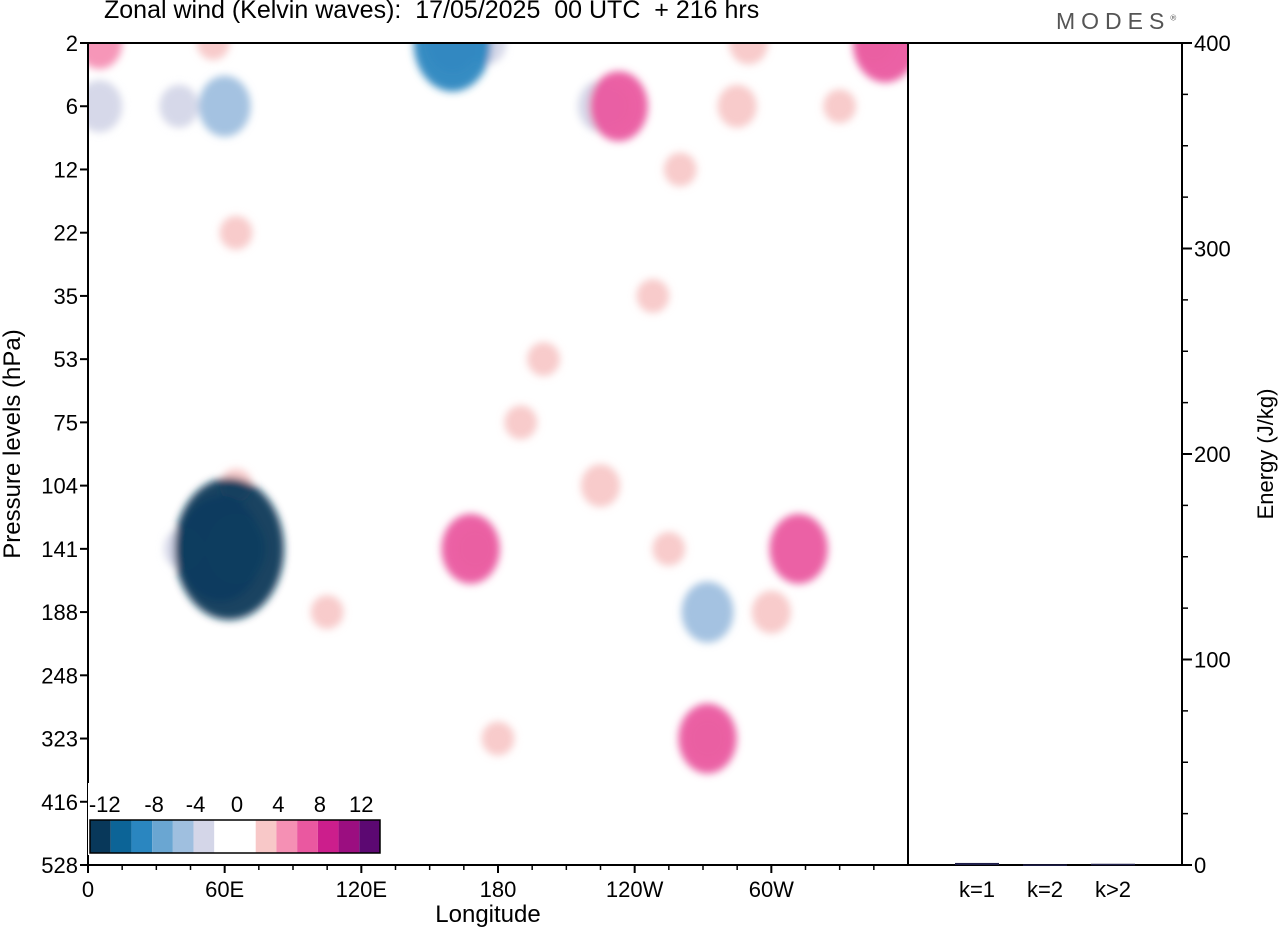 The image size is (1280, 930). What do you see at coordinates (66, 296) in the screenshot?
I see `y-tick-label-4: 35` at bounding box center [66, 296].